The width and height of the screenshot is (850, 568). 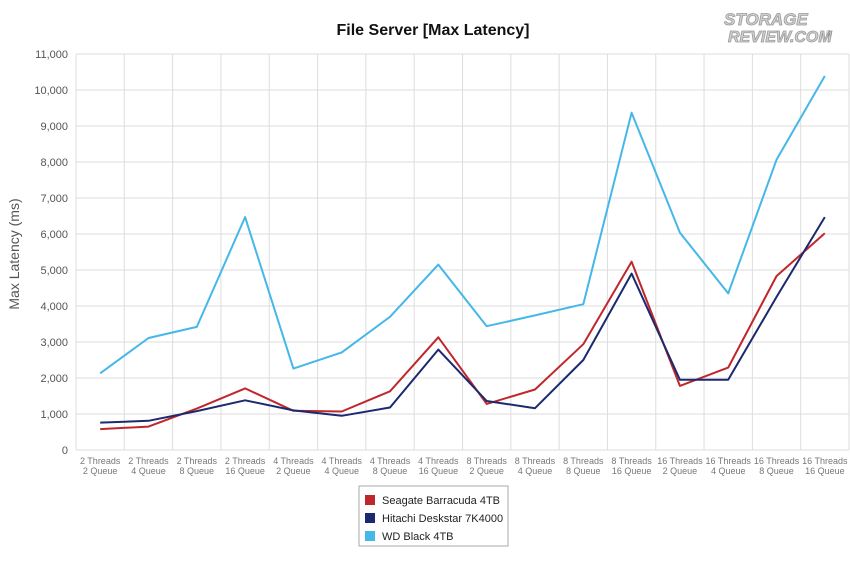 I want to click on x-tick-label: 16 Threads 8 Queue, so click(x=777, y=466).